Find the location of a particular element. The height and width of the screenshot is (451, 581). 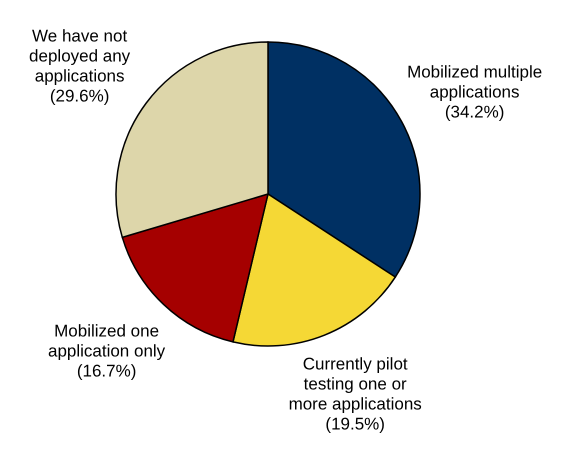

data-label: (29.6%) is located at coordinates (80, 95).